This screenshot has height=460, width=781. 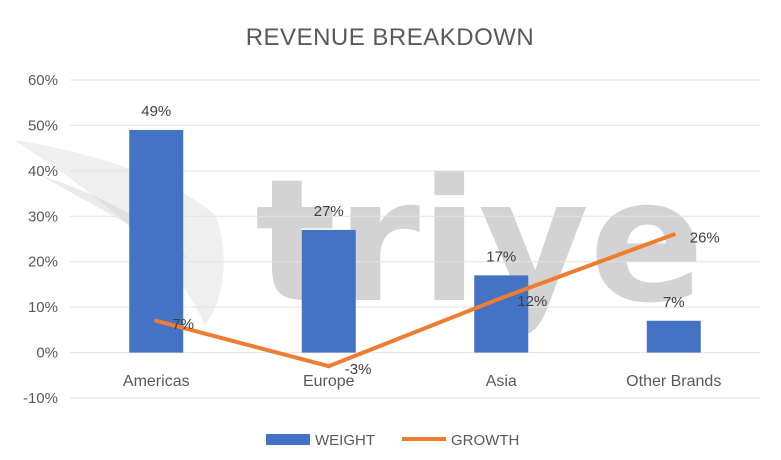 I want to click on bar-data-label: 17%, so click(x=501, y=256).